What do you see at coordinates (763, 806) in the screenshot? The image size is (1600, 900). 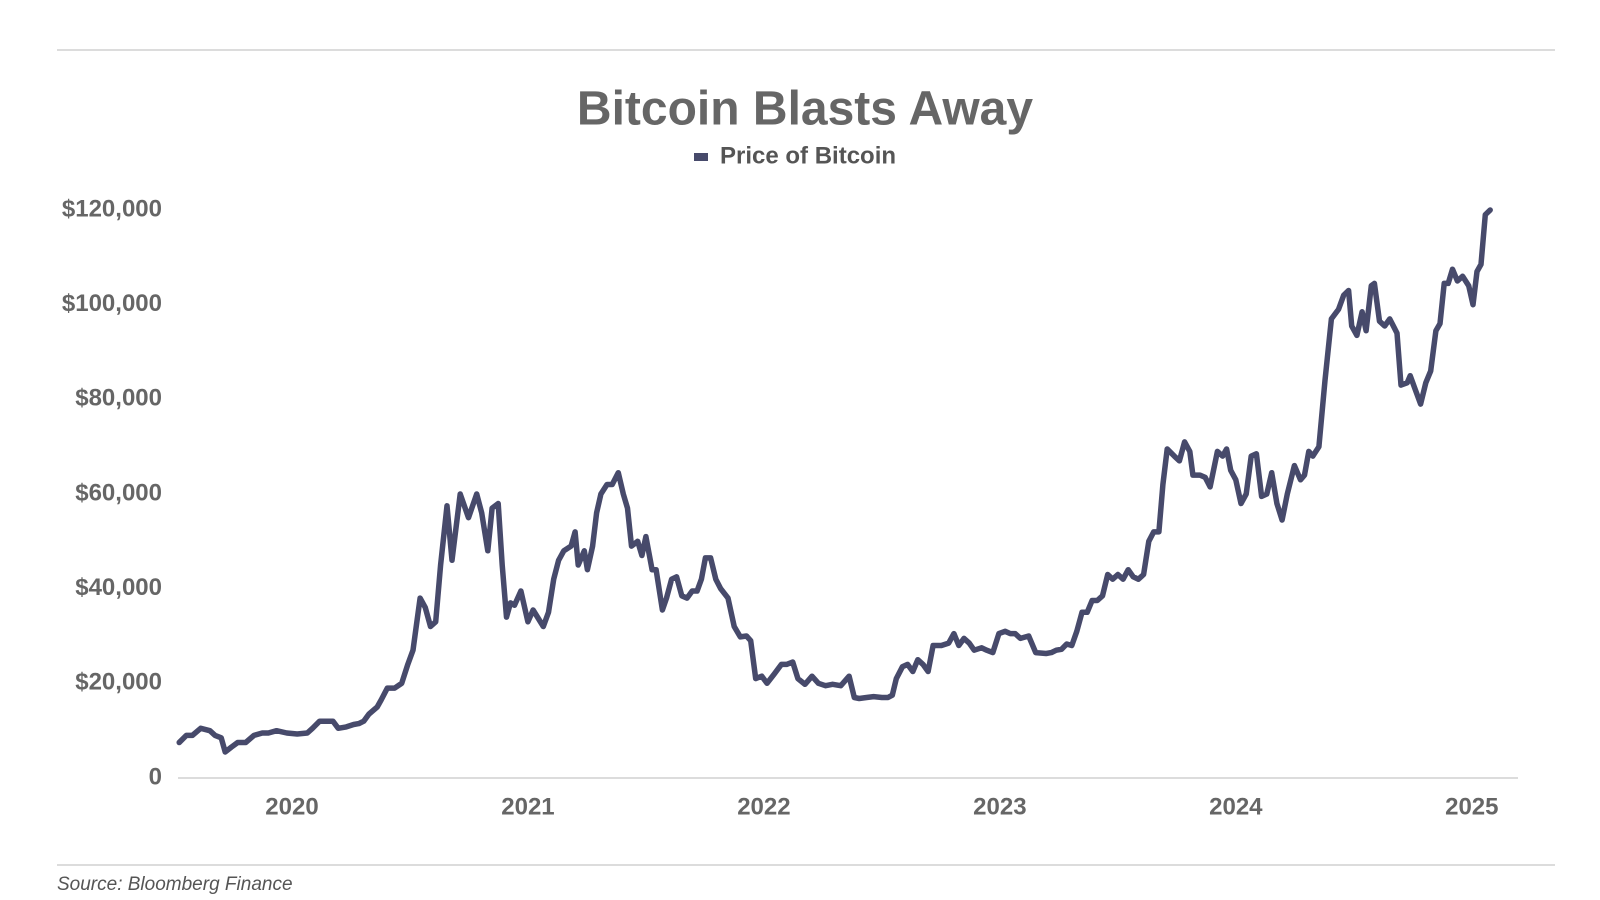 I see `x-tick-label: 2022` at bounding box center [763, 806].